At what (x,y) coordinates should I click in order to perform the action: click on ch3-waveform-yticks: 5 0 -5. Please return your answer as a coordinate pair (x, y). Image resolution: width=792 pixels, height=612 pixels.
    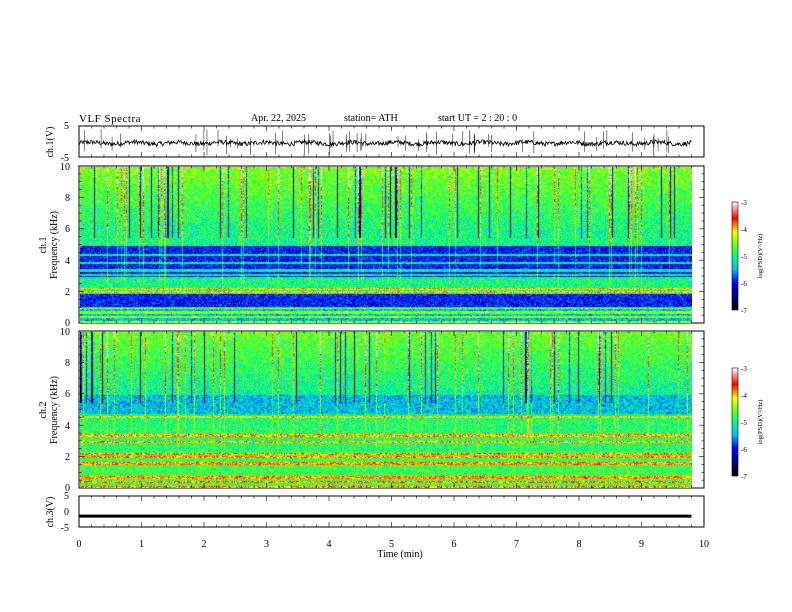
    Looking at the image, I should click on (65, 512).